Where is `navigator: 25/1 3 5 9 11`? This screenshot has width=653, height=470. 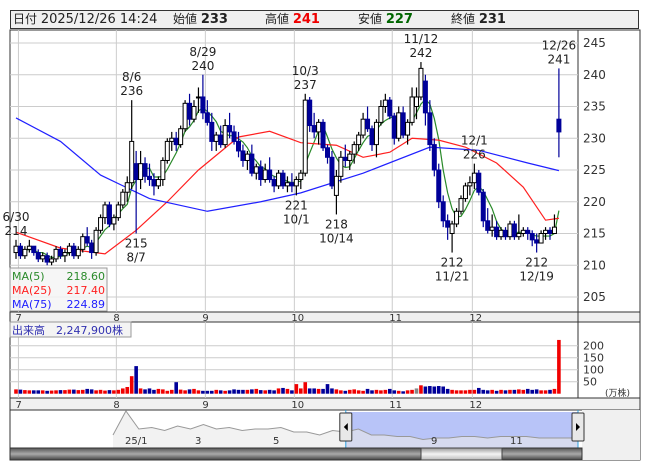
navigator: 25/1 3 5 9 11 is located at coordinates (297, 435).